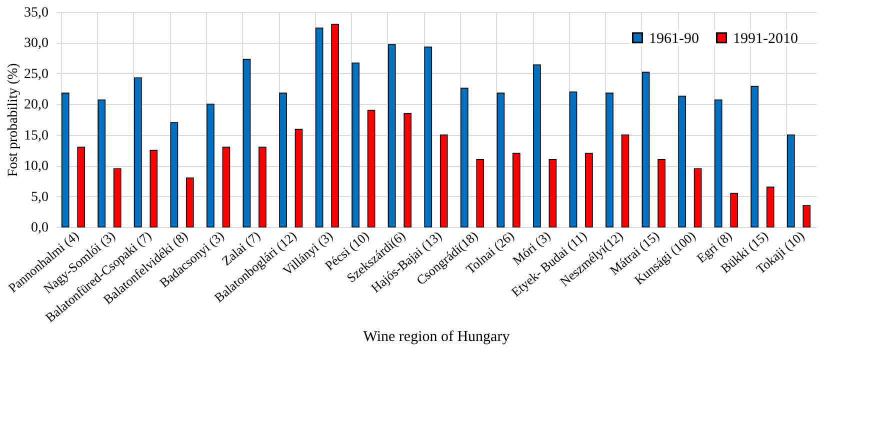 Image resolution: width=883 pixels, height=428 pixels. I want to click on y-tick-label: 0,0, so click(39, 228).